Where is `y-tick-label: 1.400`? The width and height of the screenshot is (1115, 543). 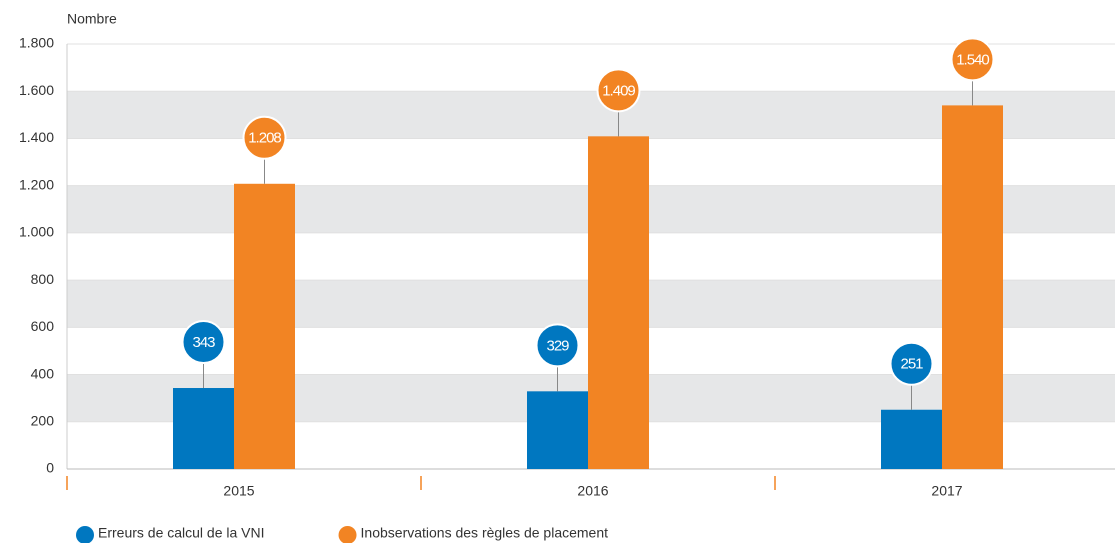
y-tick-label: 1.400 is located at coordinates (36, 137).